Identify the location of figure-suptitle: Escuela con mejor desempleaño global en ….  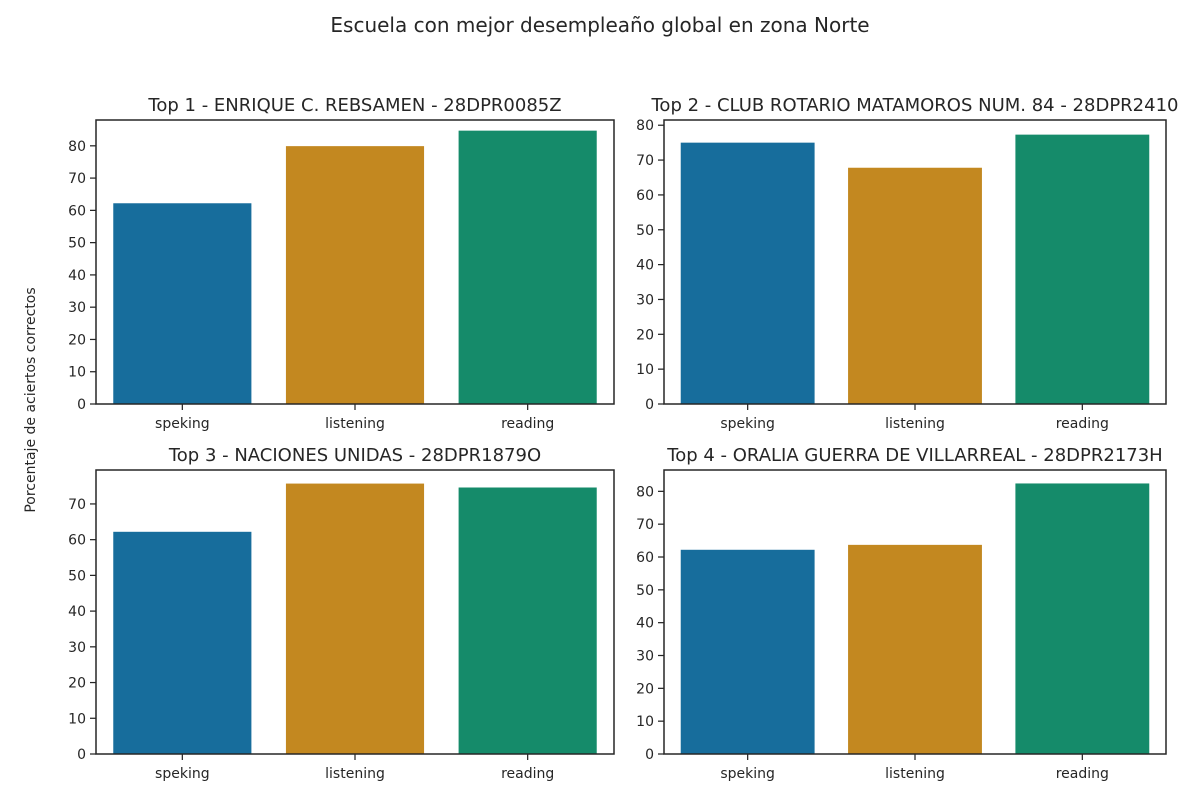
(599, 25).